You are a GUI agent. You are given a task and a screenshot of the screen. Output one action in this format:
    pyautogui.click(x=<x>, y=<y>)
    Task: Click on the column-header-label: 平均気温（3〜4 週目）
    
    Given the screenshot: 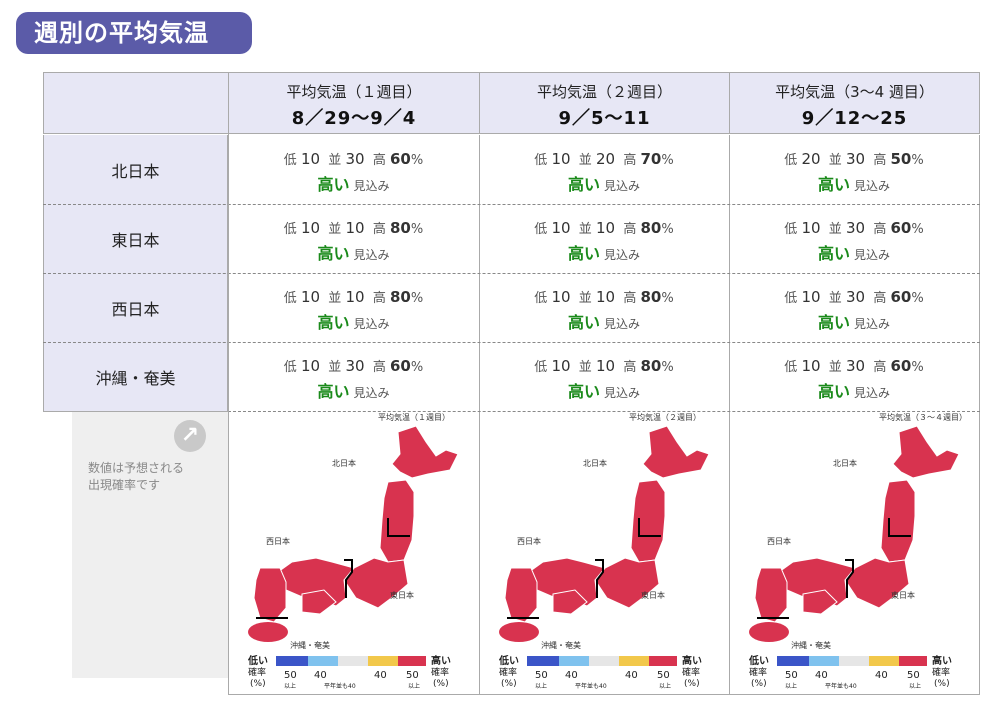 What is the action you would take?
    pyautogui.click(x=854, y=92)
    